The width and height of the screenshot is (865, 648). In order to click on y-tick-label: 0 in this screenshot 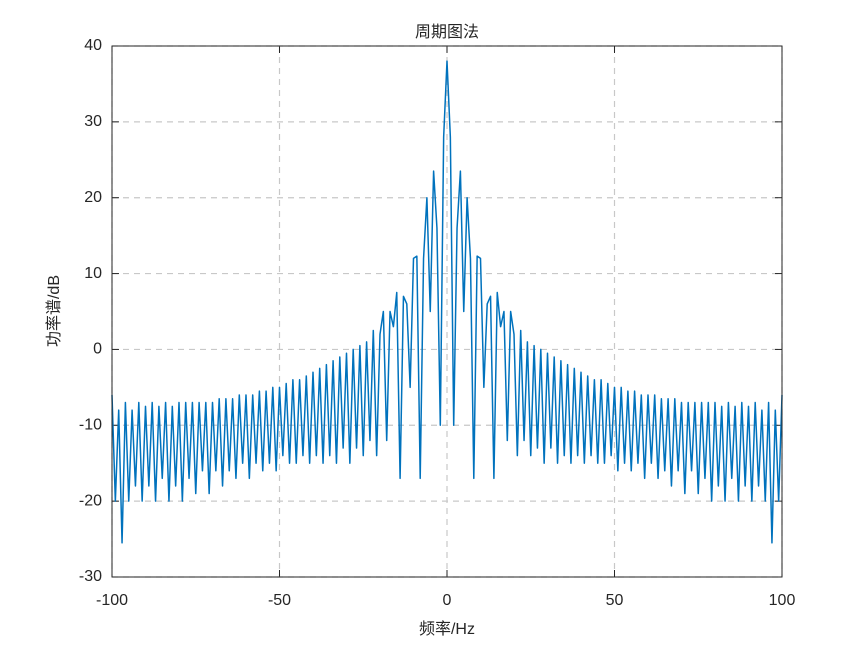, I will do `click(97, 349)`.